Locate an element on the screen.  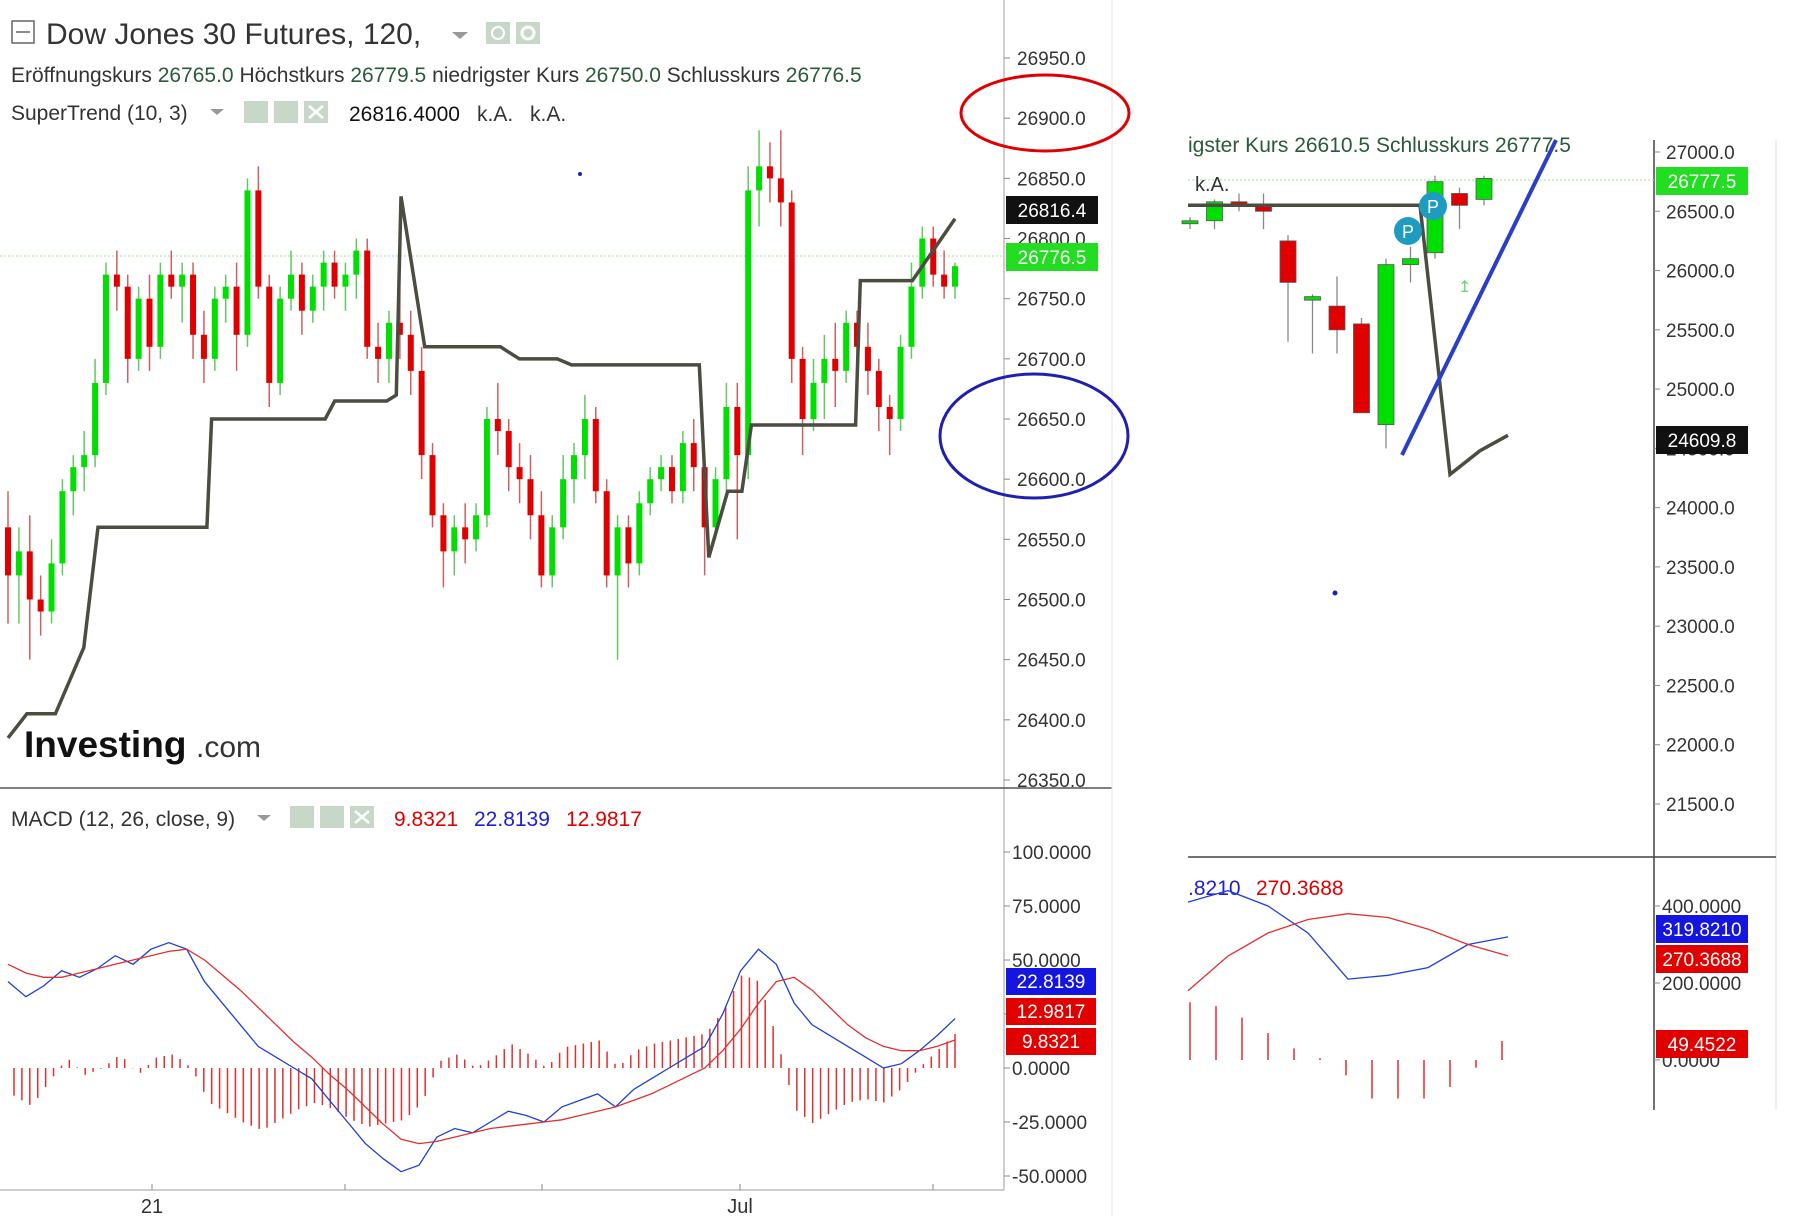
macd-tick-label: 0.0000 is located at coordinates (1041, 1069).